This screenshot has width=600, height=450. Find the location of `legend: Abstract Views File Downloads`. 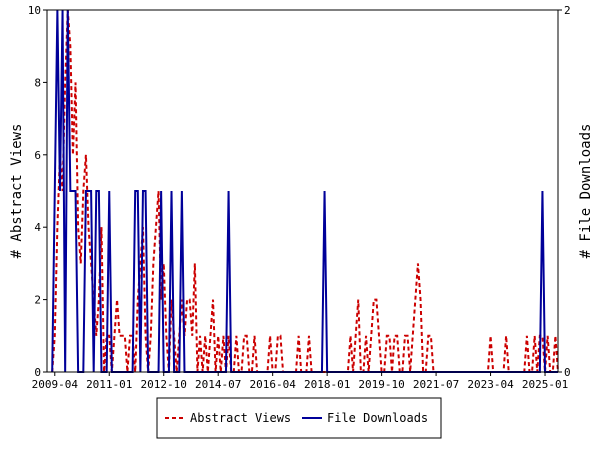

legend: Abstract Views File Downloads is located at coordinates (299, 418).